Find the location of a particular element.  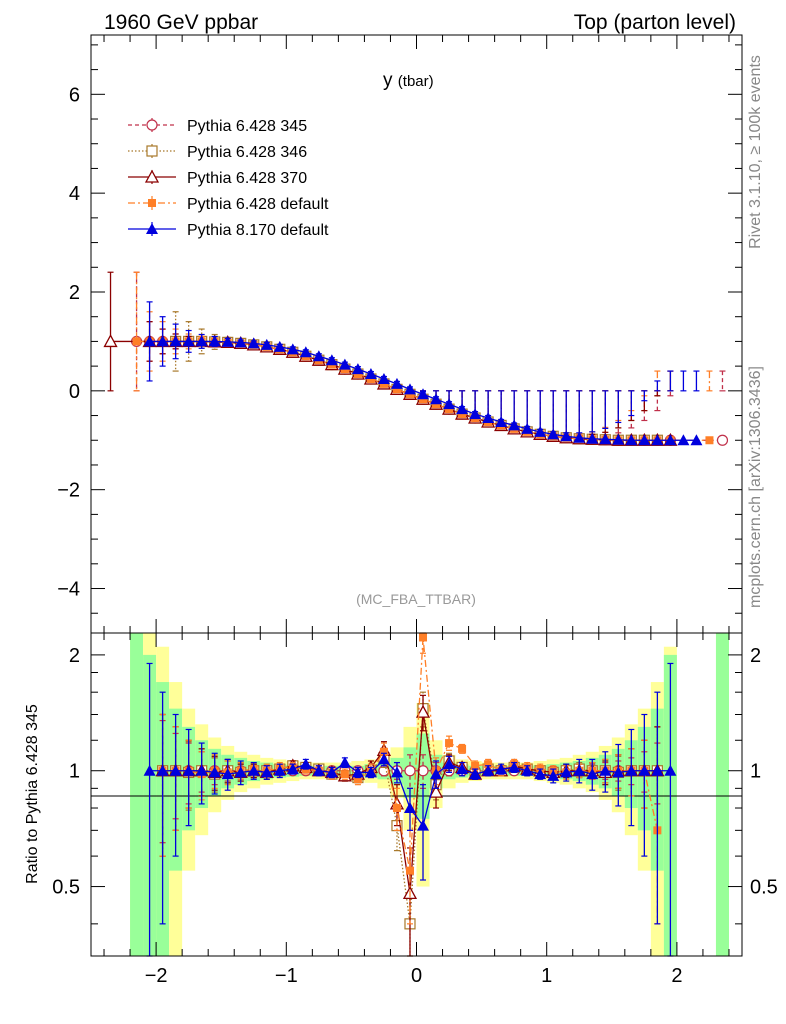

header-left: 1960 GeV ppbar is located at coordinates (181, 22).